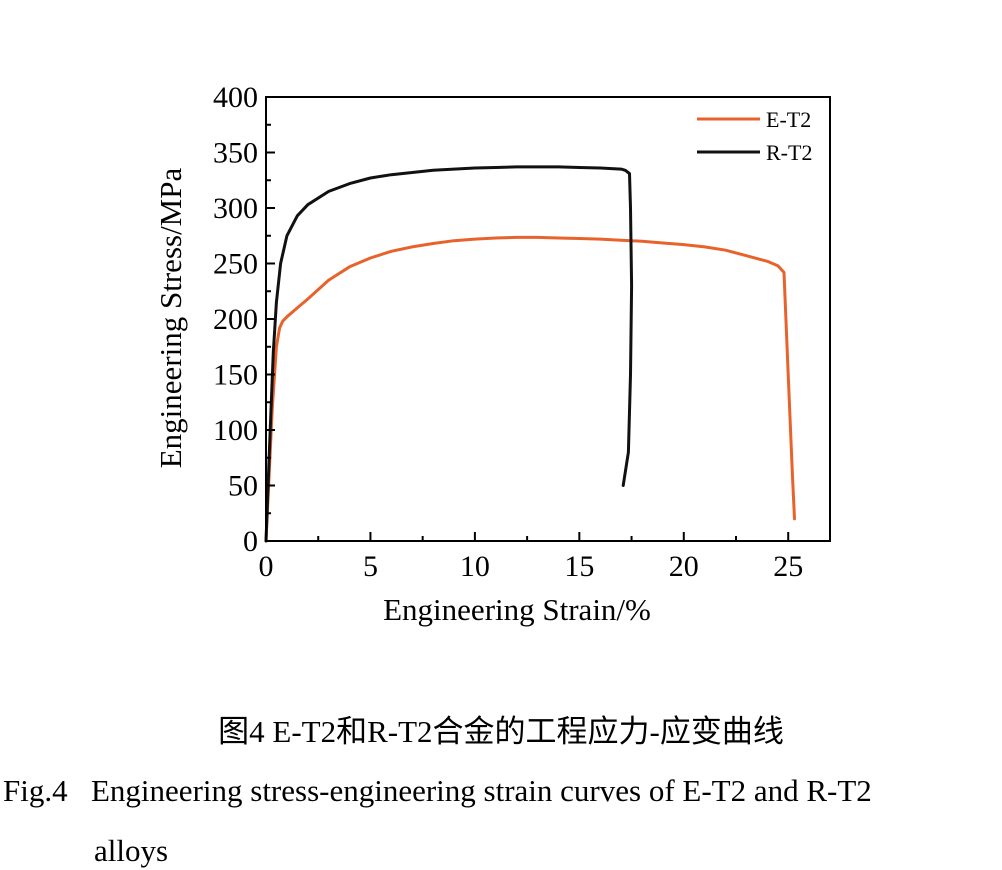  Describe the element at coordinates (235, 264) in the screenshot. I see `y-tick-label: 250` at that location.